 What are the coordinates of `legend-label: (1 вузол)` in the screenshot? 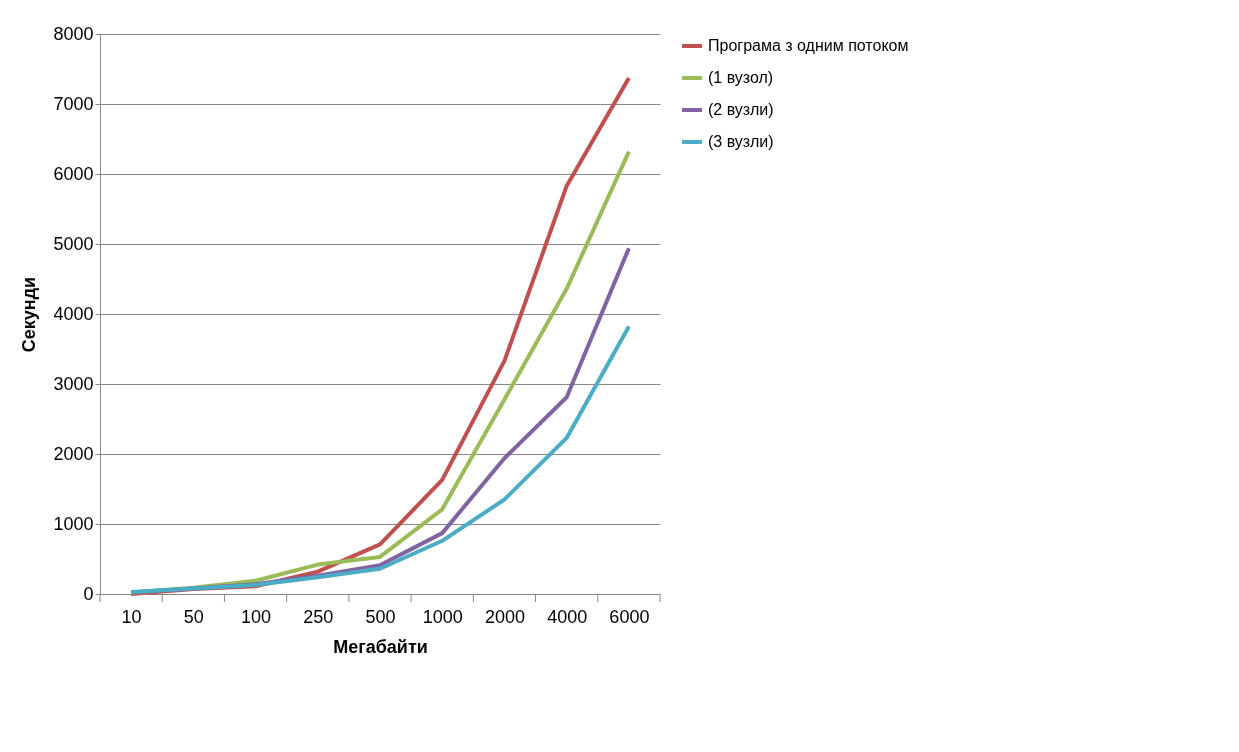 It's located at (741, 77).